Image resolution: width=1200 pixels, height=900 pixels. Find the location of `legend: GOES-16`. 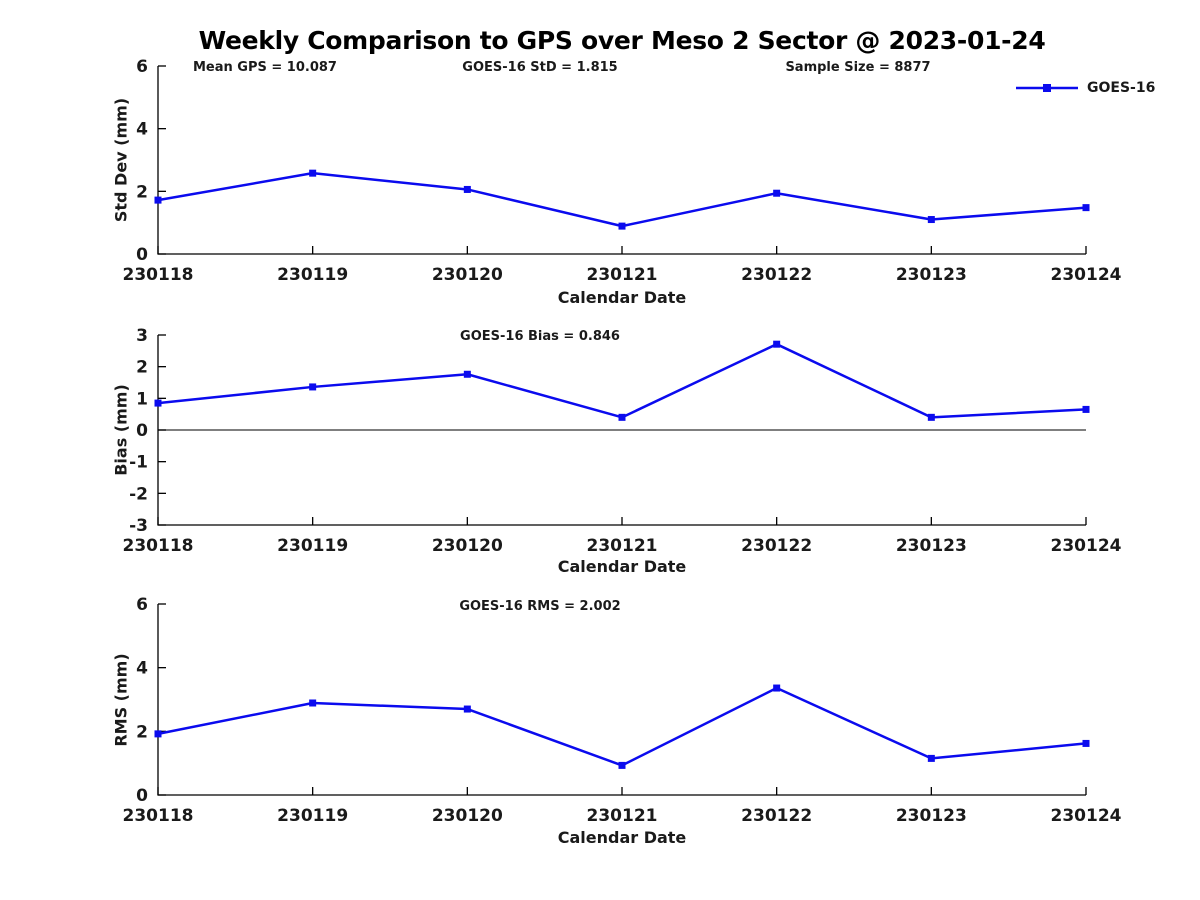

legend: GOES-16 is located at coordinates (1084, 88).